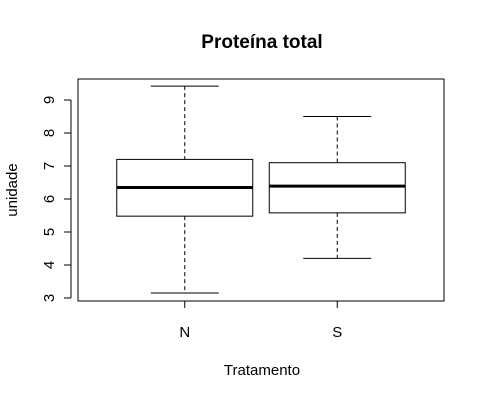 The width and height of the screenshot is (485, 400). Describe the element at coordinates (49, 133) in the screenshot. I see `y-tick-label-5: 8` at that location.